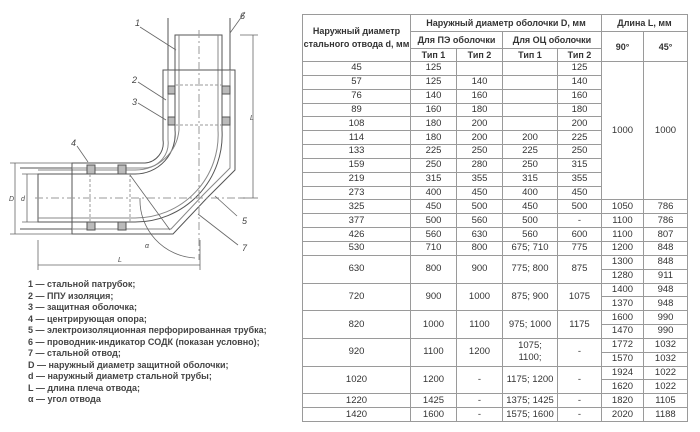 This screenshot has width=700, height=432. Describe the element at coordinates (356, 414) in the screenshot. I see `cell-d: 1420` at that location.